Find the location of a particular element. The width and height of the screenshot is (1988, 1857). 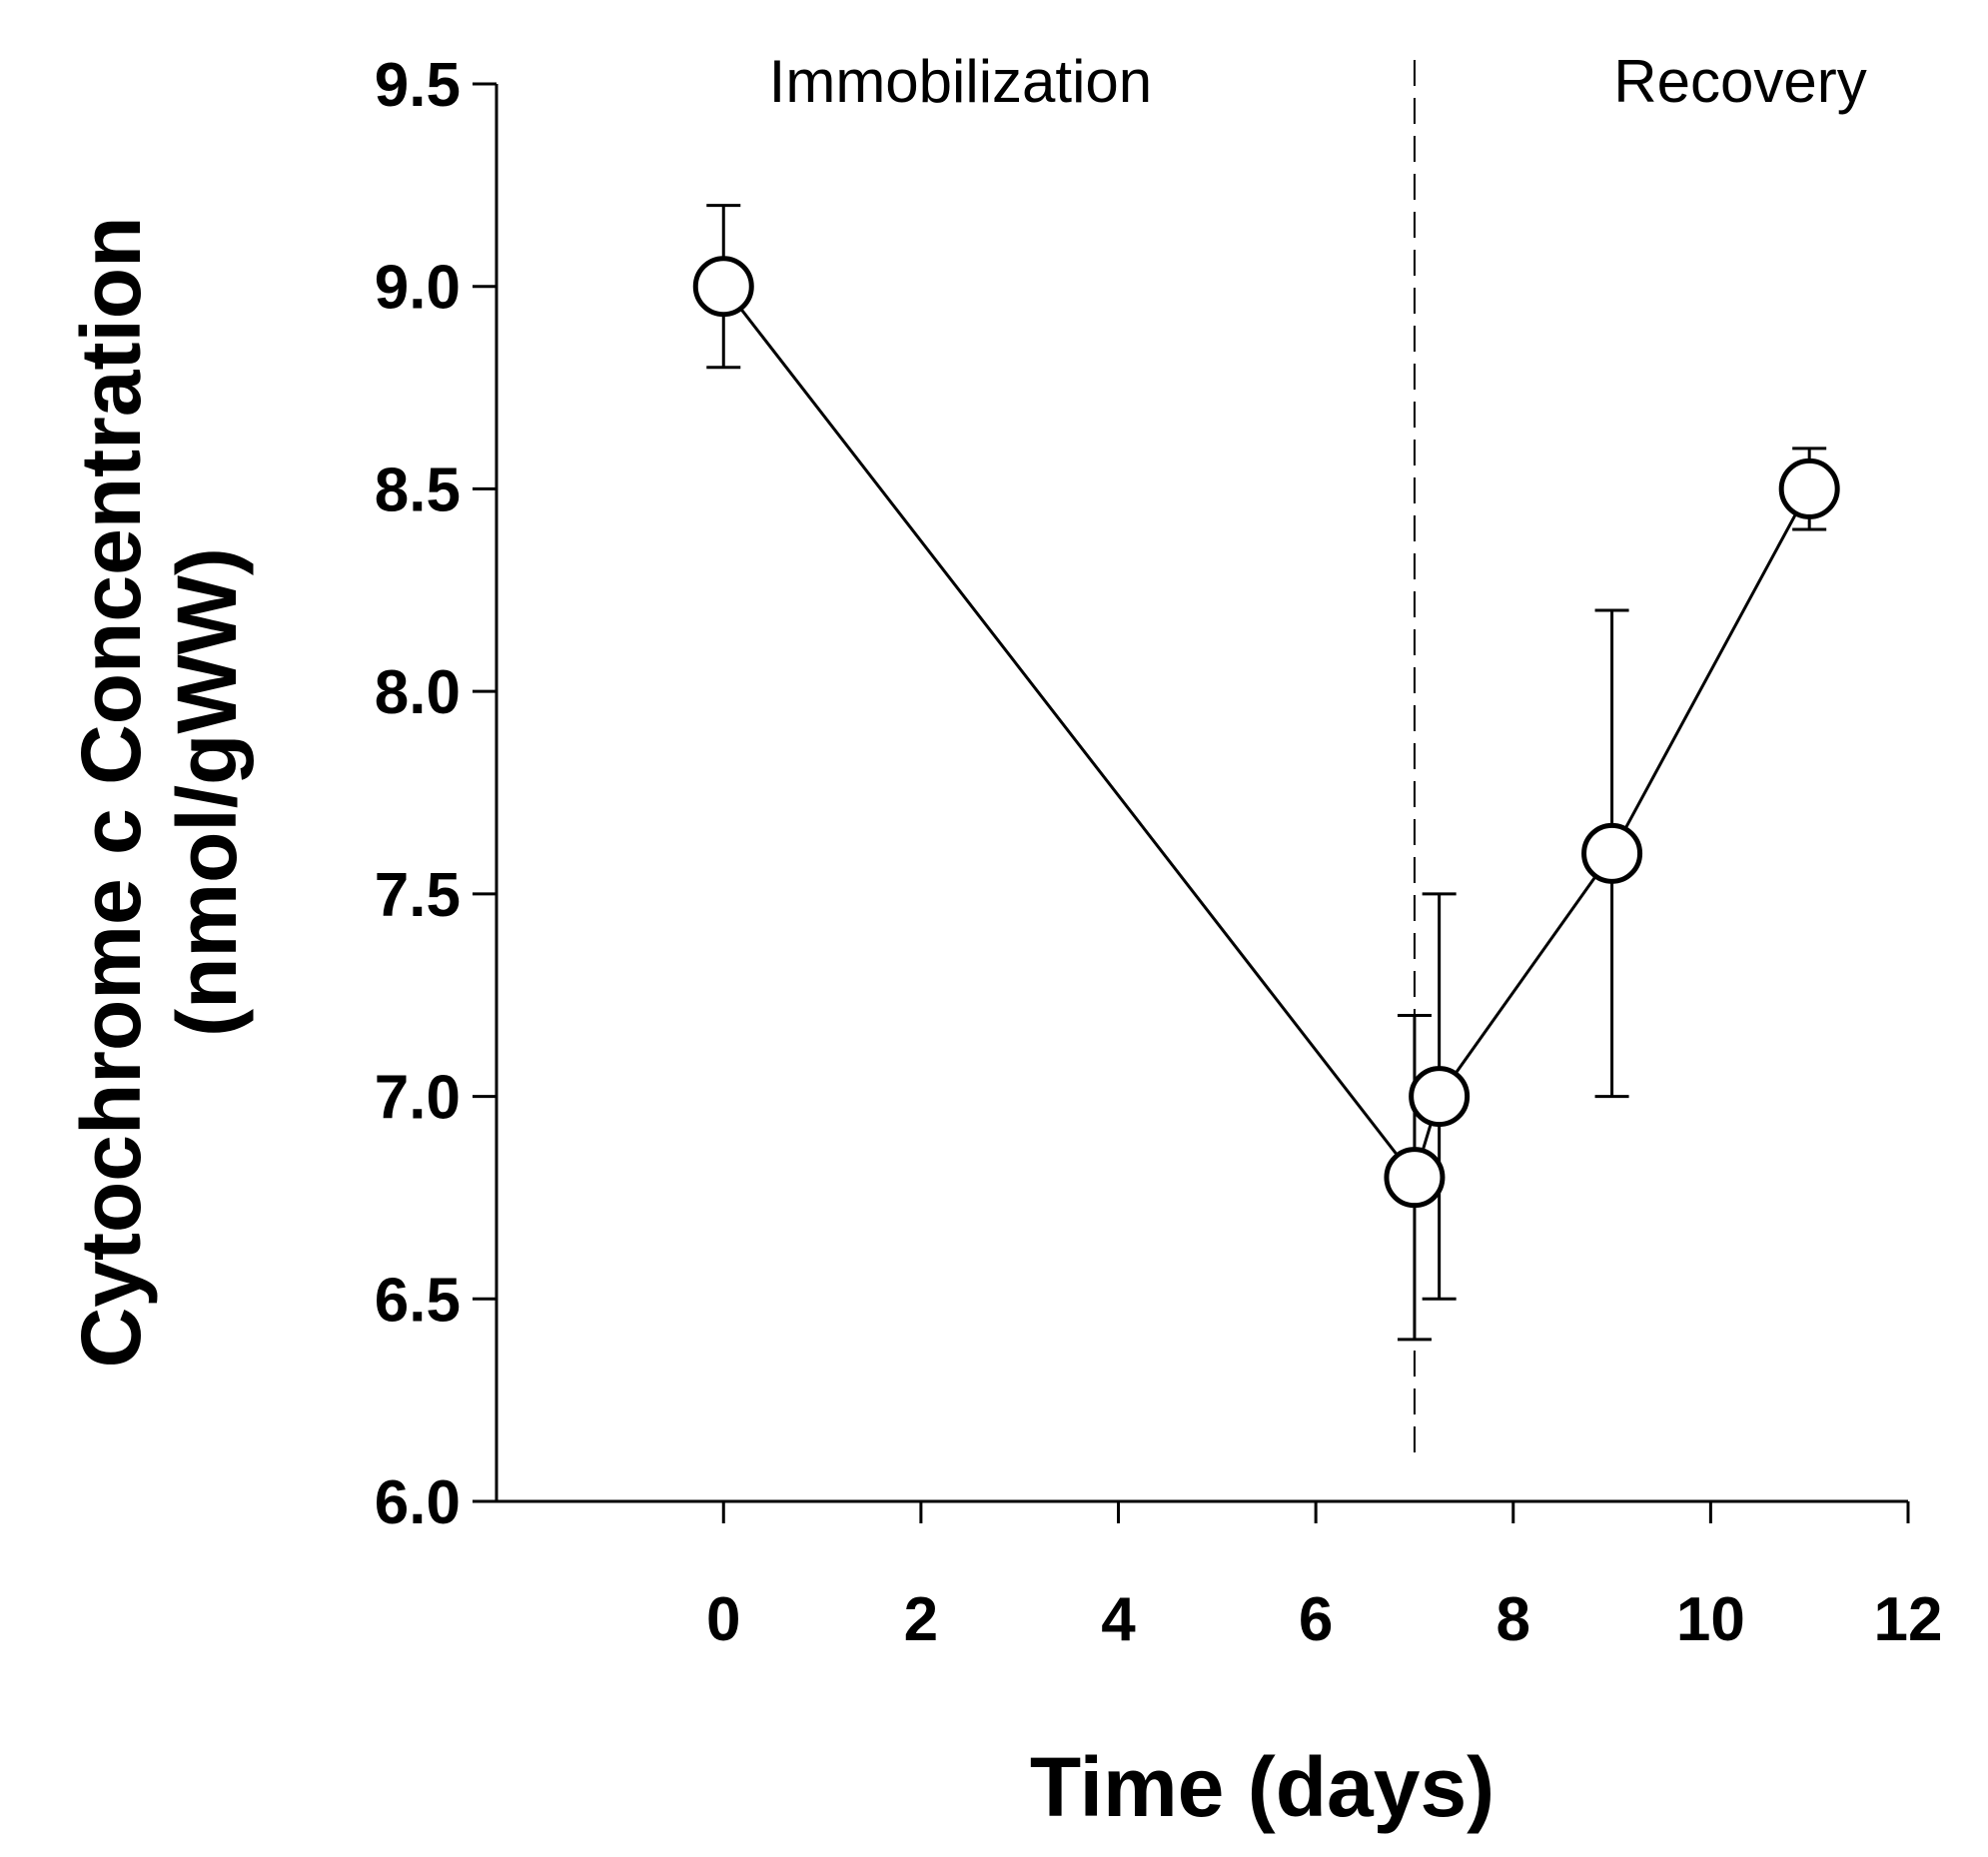

phase-label: Recovery is located at coordinates (1739, 81).